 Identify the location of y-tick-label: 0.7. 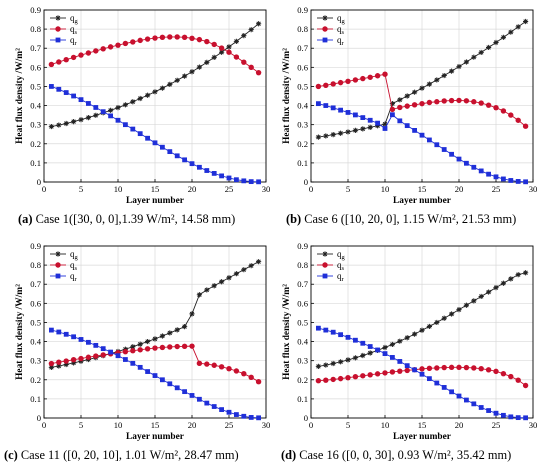
(302, 284).